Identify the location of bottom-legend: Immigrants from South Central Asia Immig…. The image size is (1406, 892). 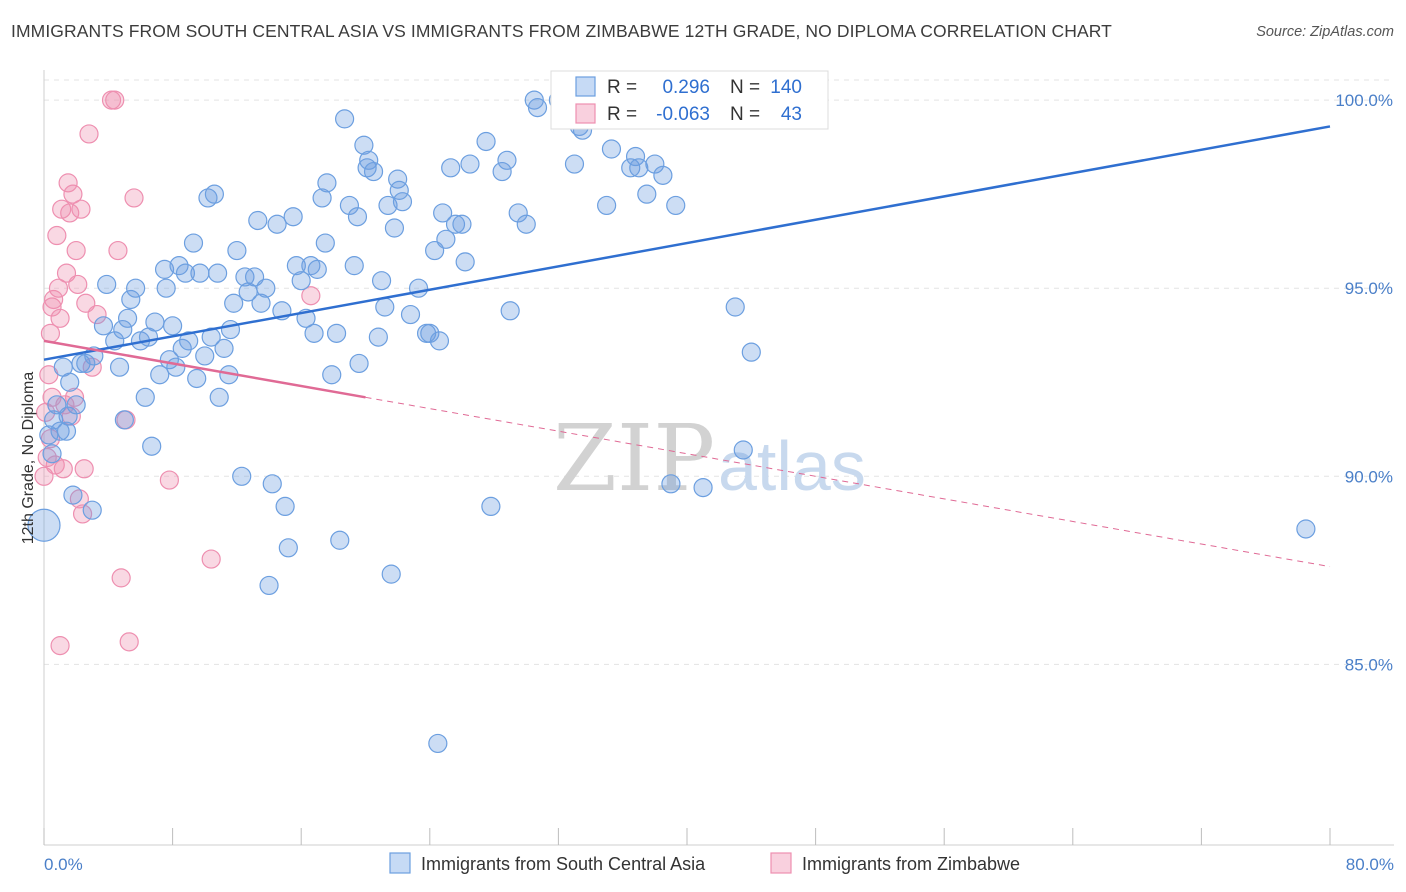
(704, 863).